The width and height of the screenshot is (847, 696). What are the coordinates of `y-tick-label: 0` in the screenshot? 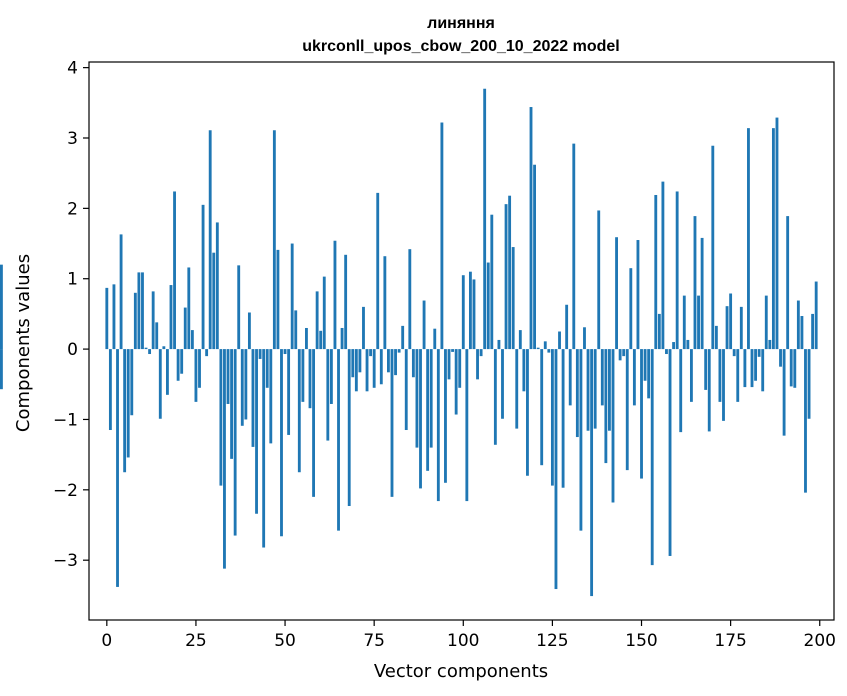 It's located at (72, 350).